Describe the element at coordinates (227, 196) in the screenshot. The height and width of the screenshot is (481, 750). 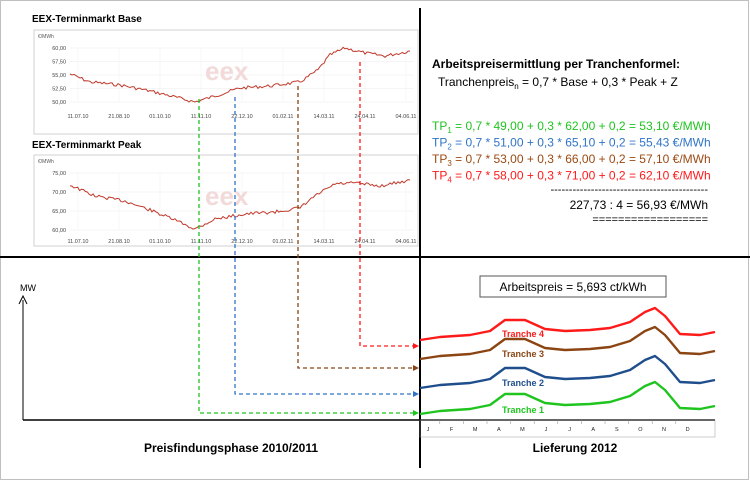
I see `peak-watermark: eex` at that location.